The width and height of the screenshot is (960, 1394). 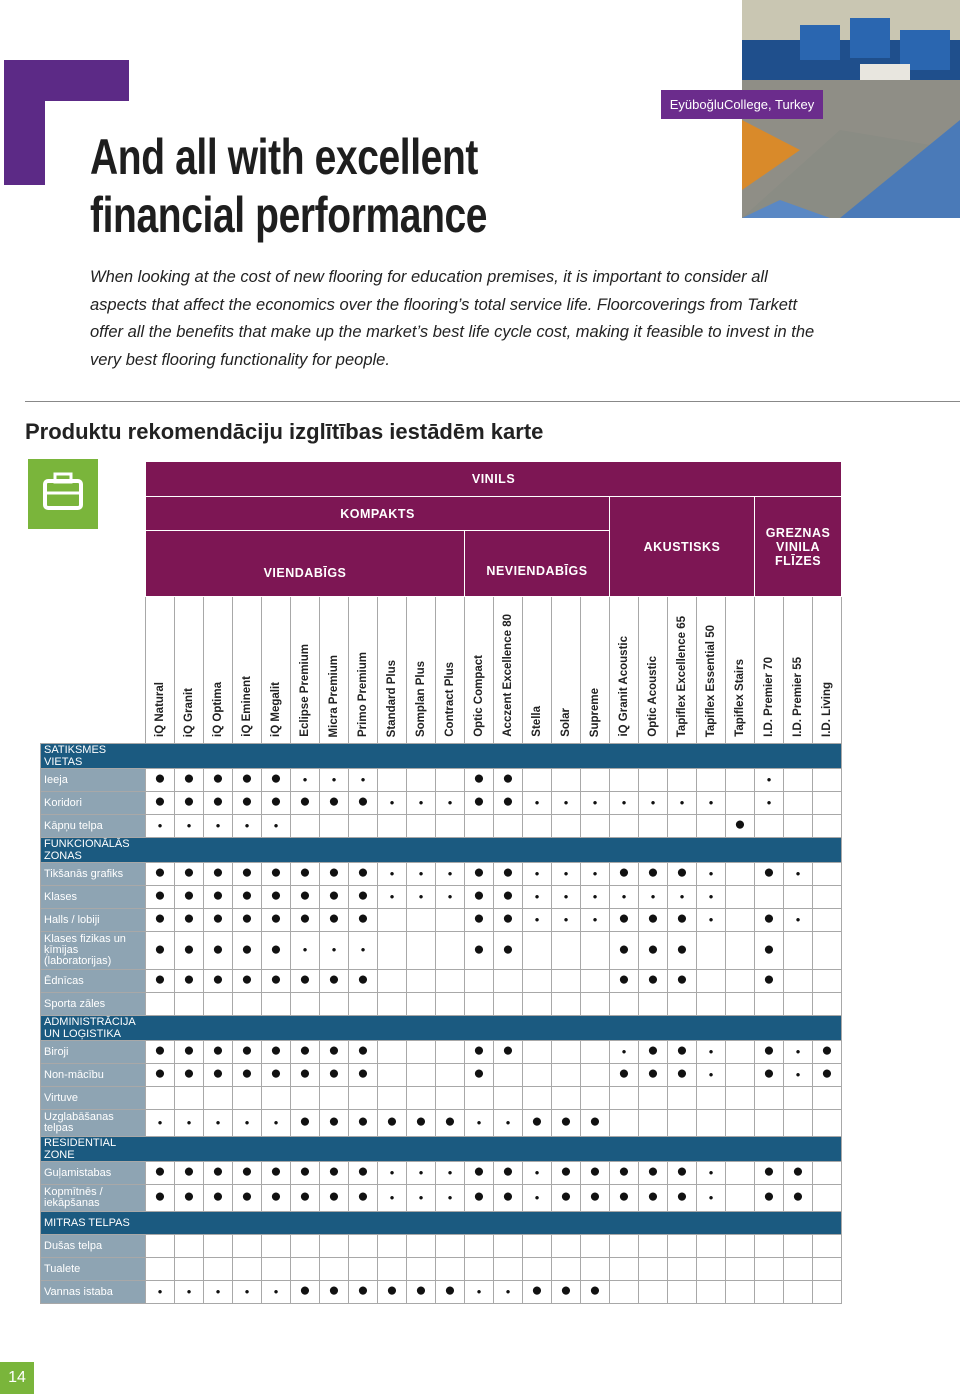 What do you see at coordinates (827, 709) in the screenshot?
I see `column-name: I.D. Living` at bounding box center [827, 709].